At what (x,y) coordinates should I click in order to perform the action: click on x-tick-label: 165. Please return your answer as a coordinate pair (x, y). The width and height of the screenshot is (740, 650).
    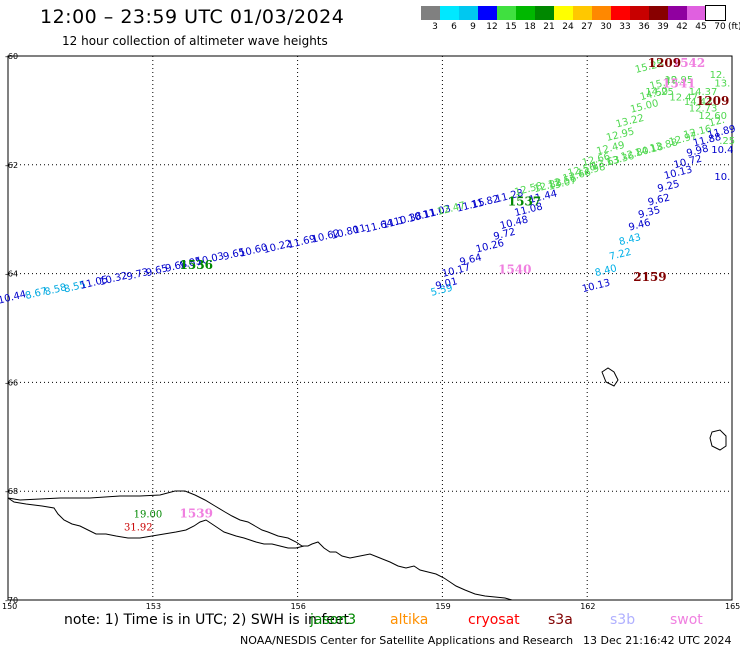
    Looking at the image, I should click on (732, 606).